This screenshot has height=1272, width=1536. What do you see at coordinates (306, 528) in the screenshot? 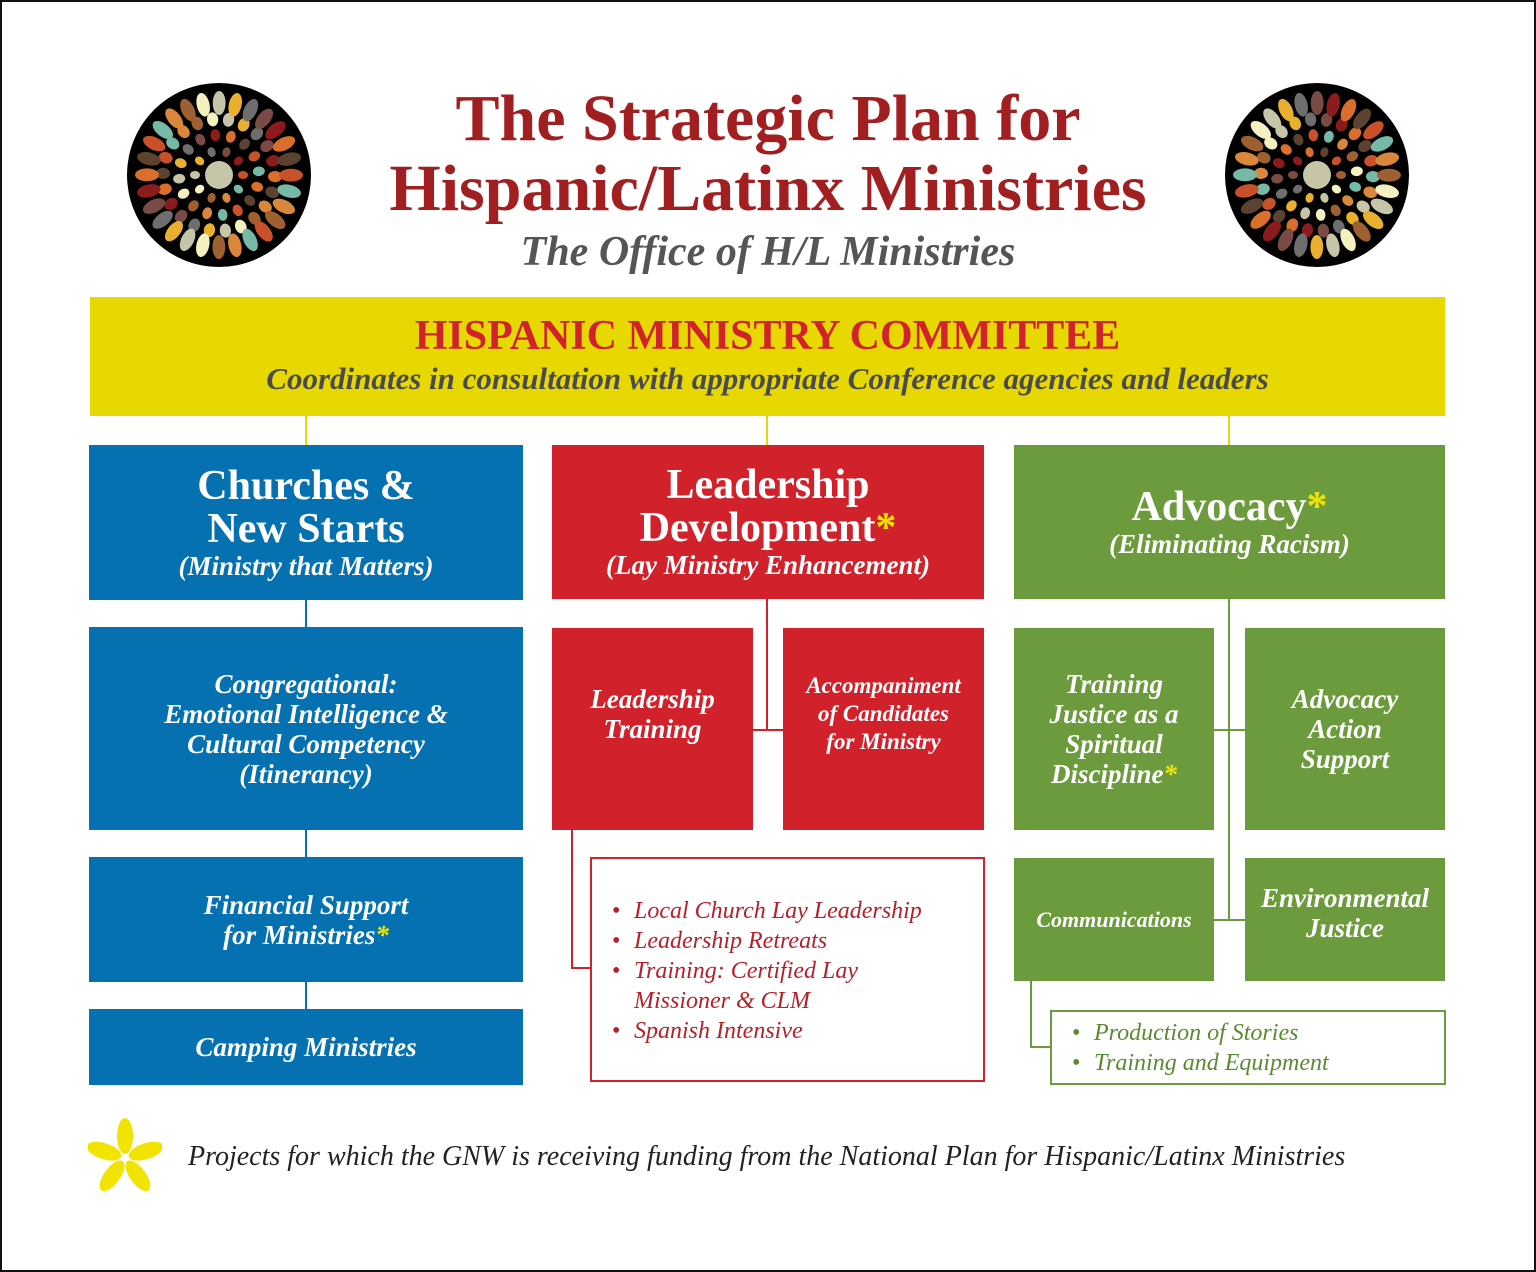
I see `box-title: New Starts` at bounding box center [306, 528].